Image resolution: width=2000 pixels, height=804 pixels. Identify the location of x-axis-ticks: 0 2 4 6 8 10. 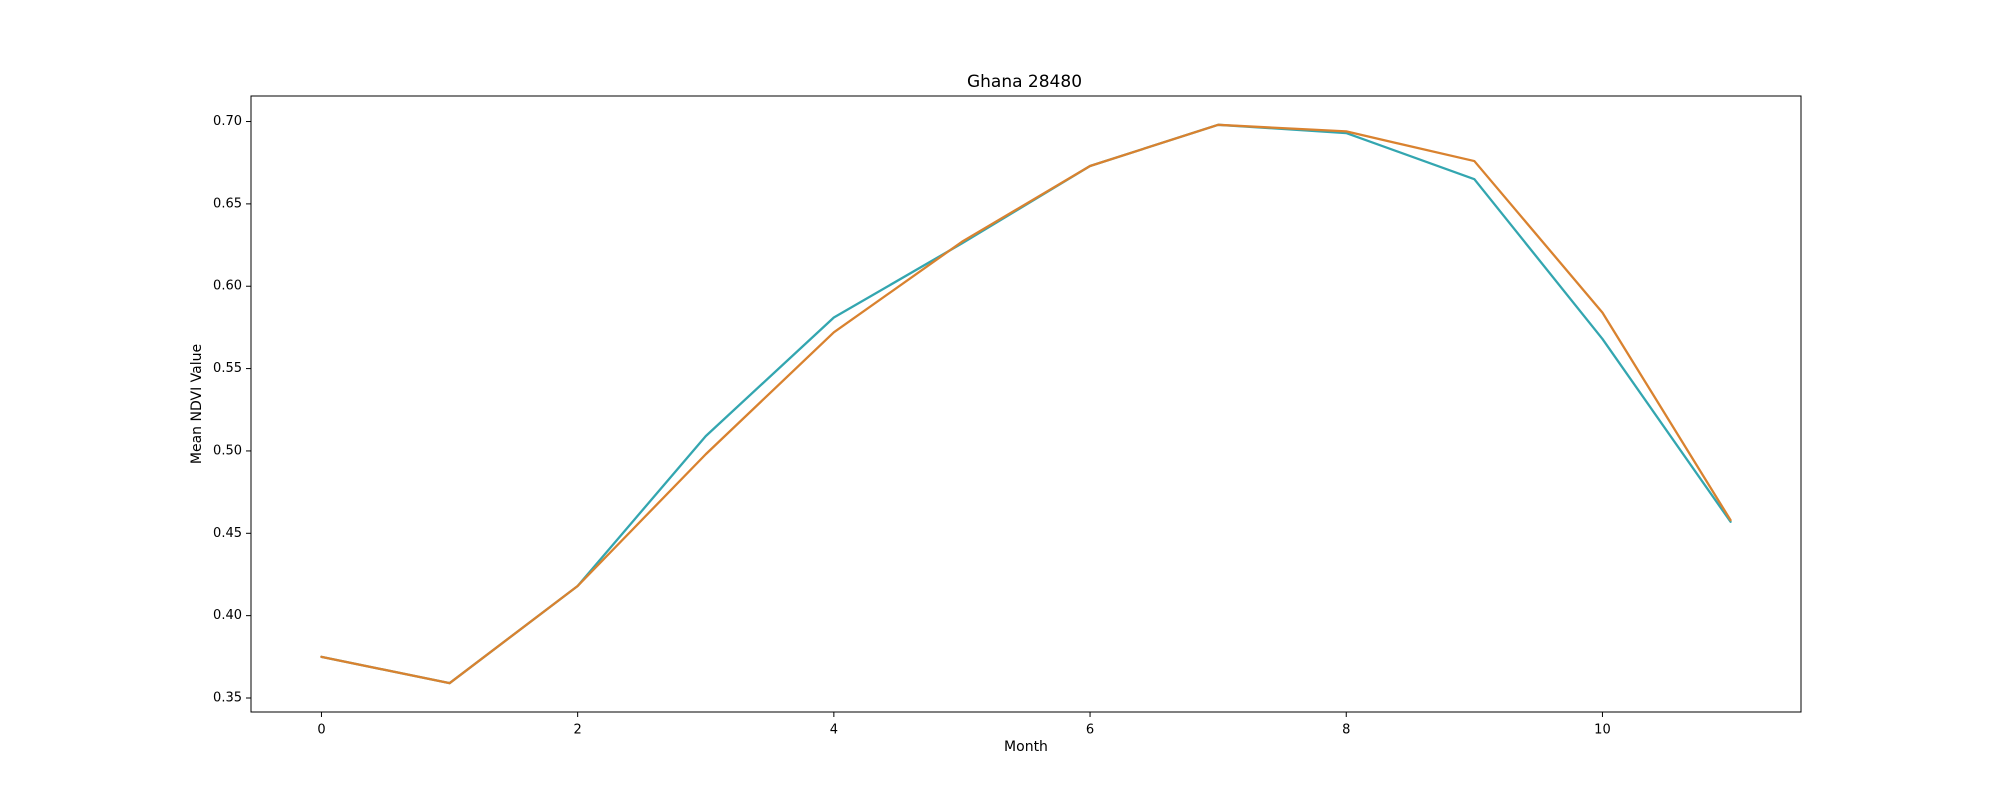
(964, 725).